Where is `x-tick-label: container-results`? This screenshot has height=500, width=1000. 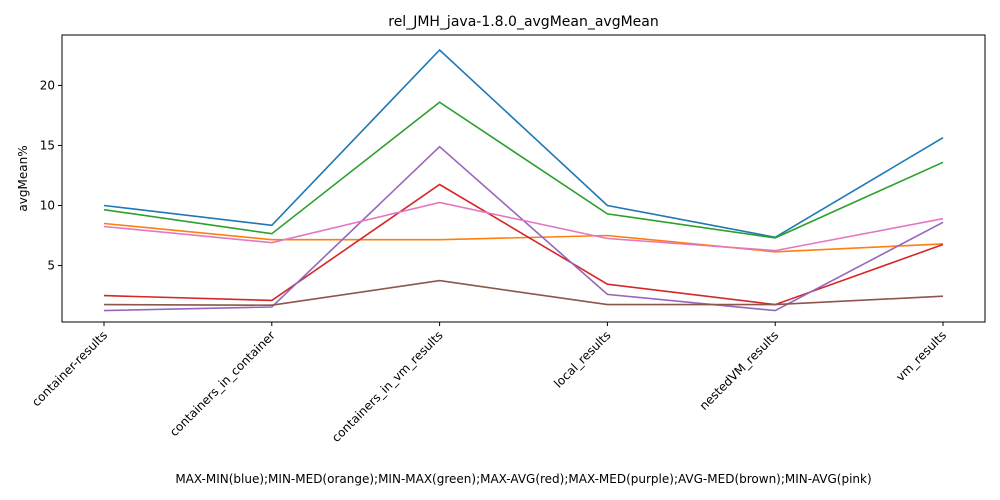
x-tick-label: container-results is located at coordinates (69, 368).